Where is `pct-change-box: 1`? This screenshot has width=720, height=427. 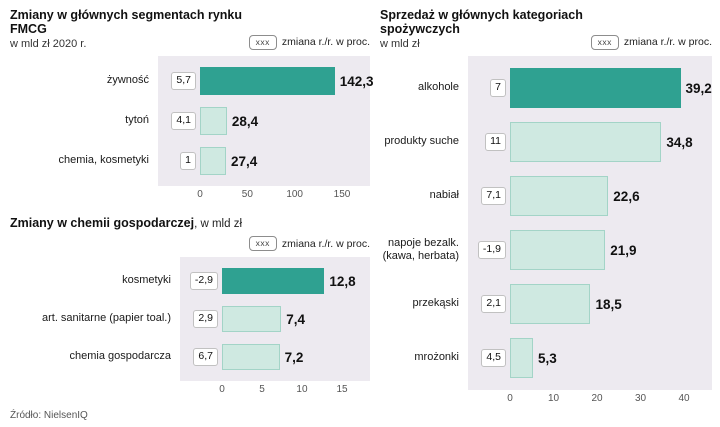
pct-change-box: 1 is located at coordinates (188, 161).